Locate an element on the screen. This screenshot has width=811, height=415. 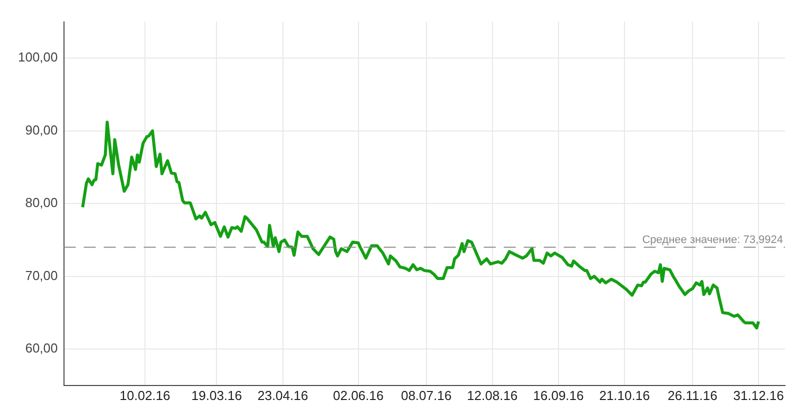
x-tick-label: 26.11.16 is located at coordinates (693, 395).